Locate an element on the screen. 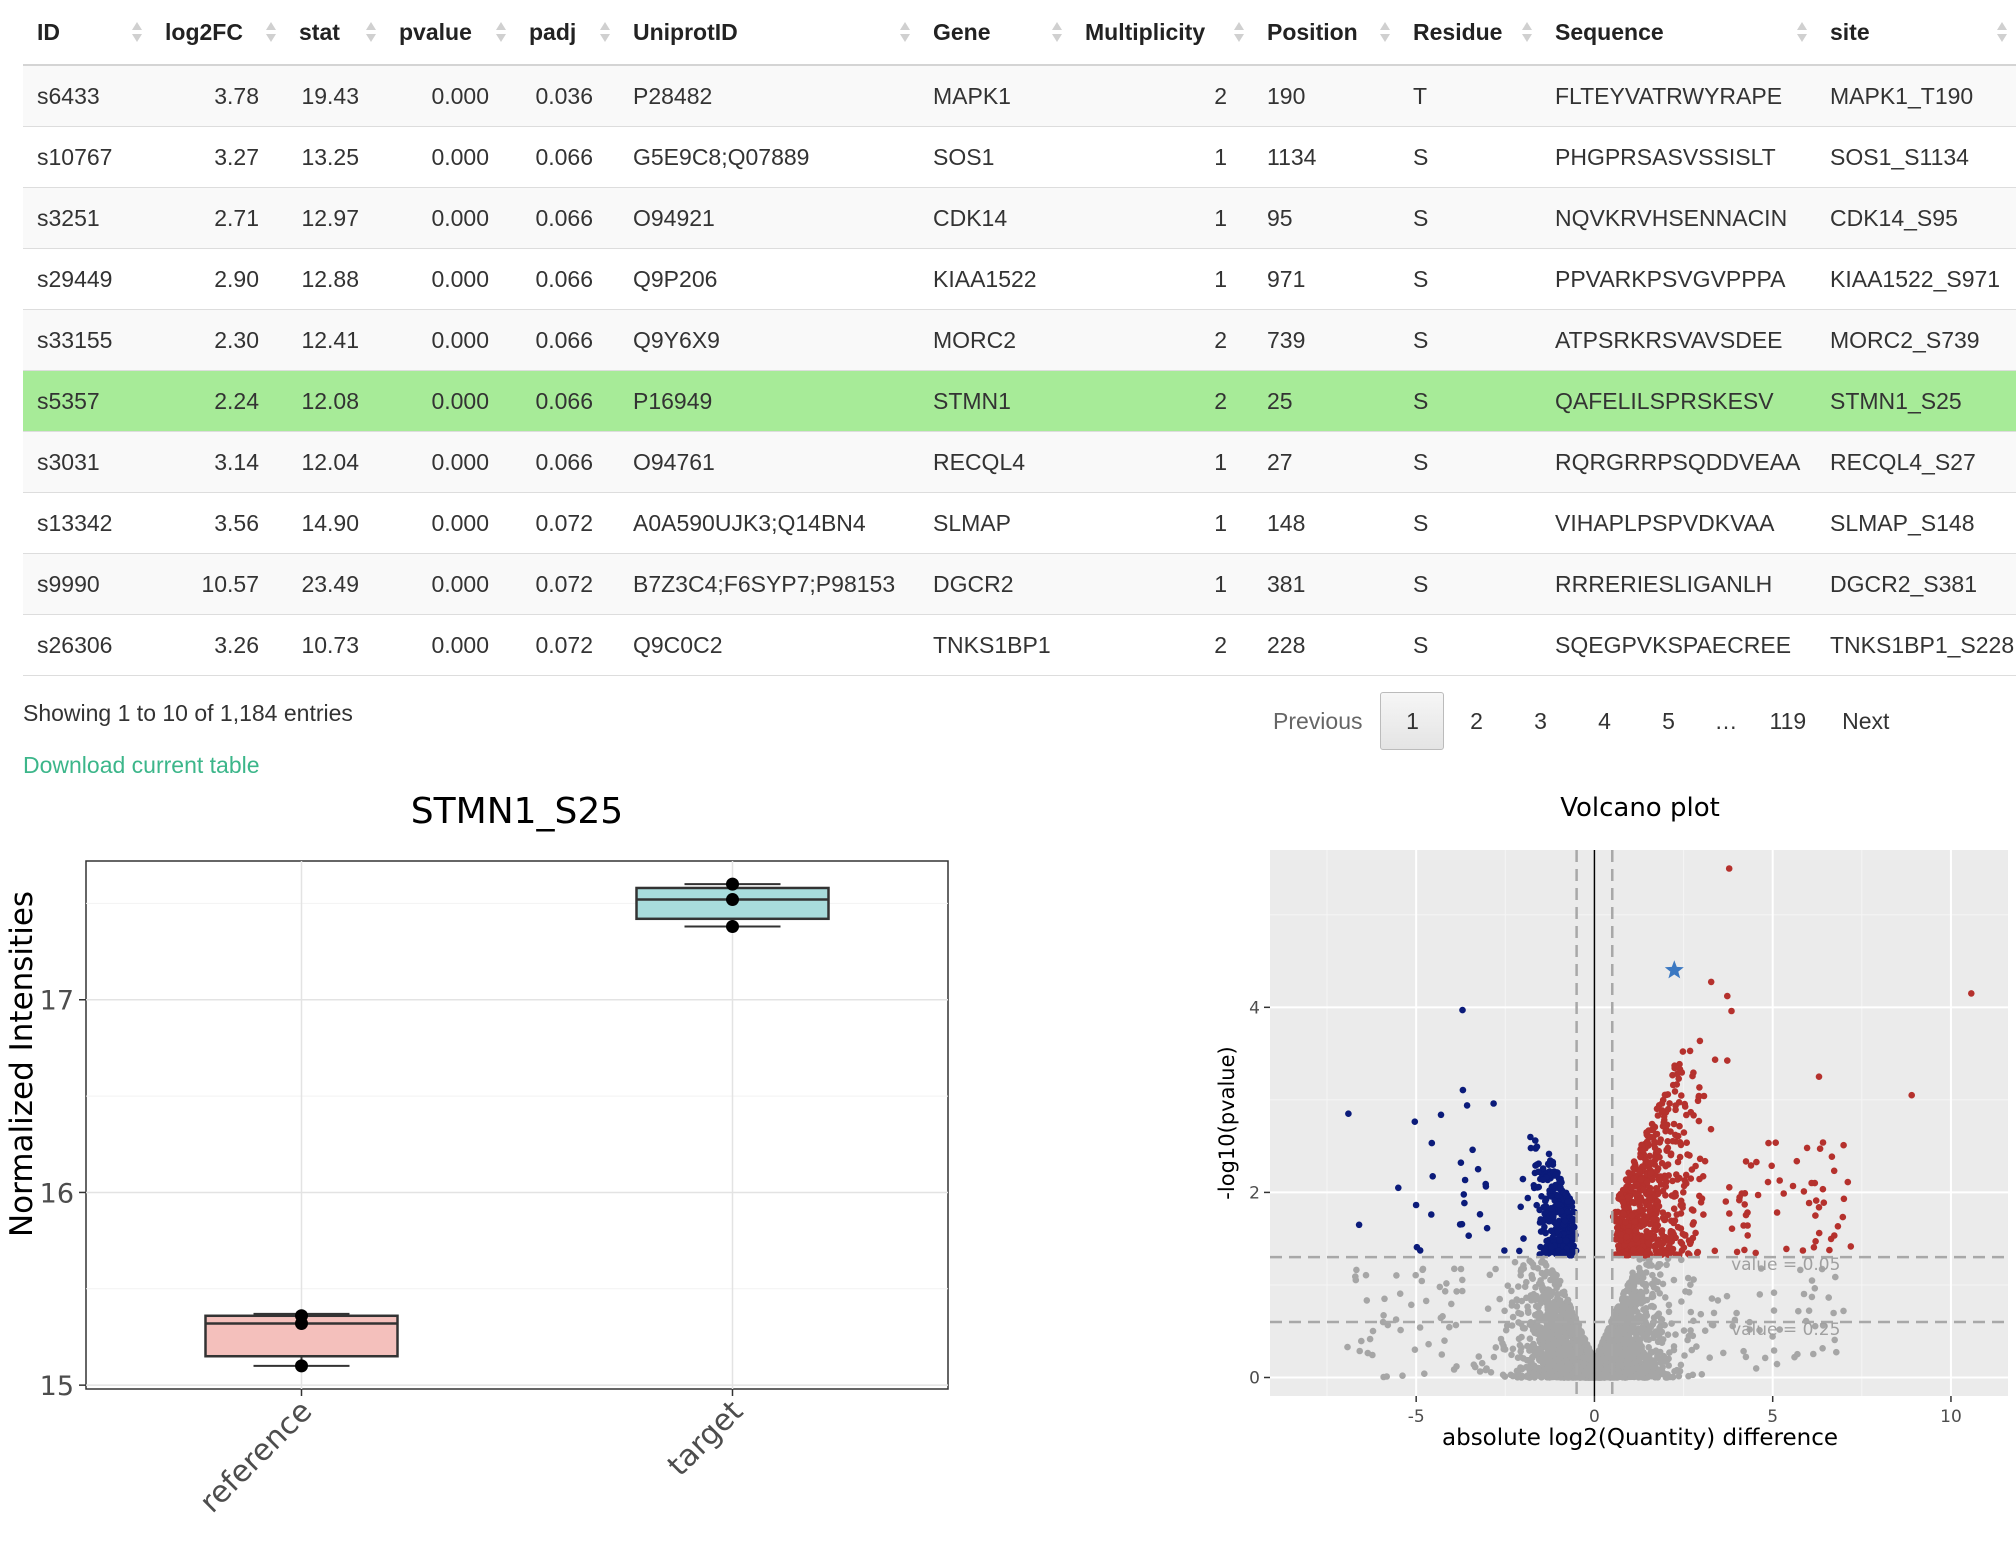 This screenshot has height=1544, width=2016. column-header-residue: Residue is located at coordinates (1470, 33).